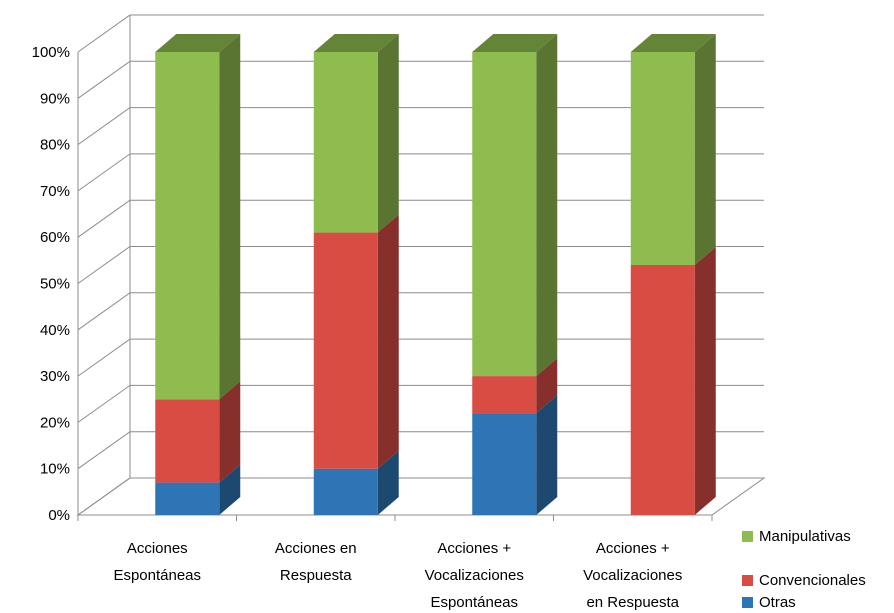 The height and width of the screenshot is (613, 894). What do you see at coordinates (55, 376) in the screenshot?
I see `y-tick-label: 30%` at bounding box center [55, 376].